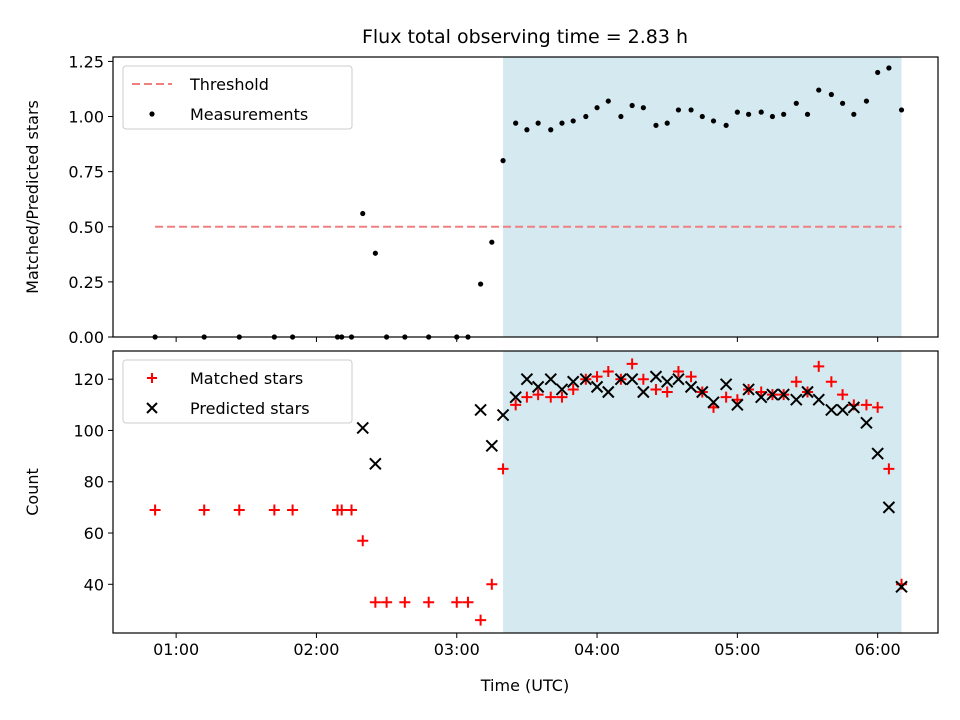 This screenshot has width=960, height=720. Describe the element at coordinates (94, 482) in the screenshot. I see `y-tick-label: 80` at that location.